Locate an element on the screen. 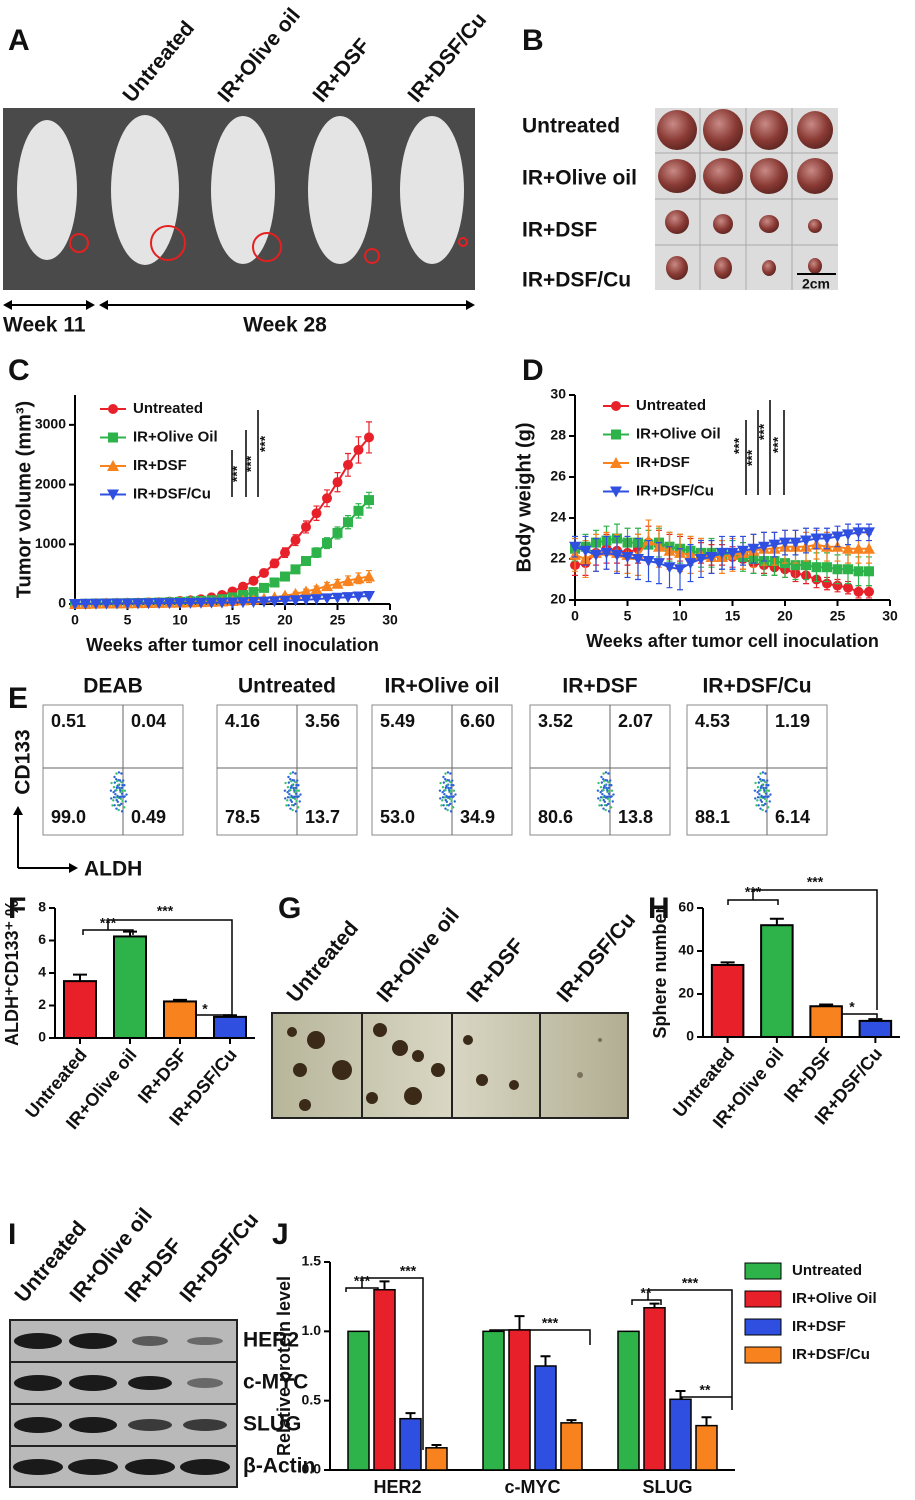 The width and height of the screenshot is (915, 1500). panel-letter: E is located at coordinates (18, 698).